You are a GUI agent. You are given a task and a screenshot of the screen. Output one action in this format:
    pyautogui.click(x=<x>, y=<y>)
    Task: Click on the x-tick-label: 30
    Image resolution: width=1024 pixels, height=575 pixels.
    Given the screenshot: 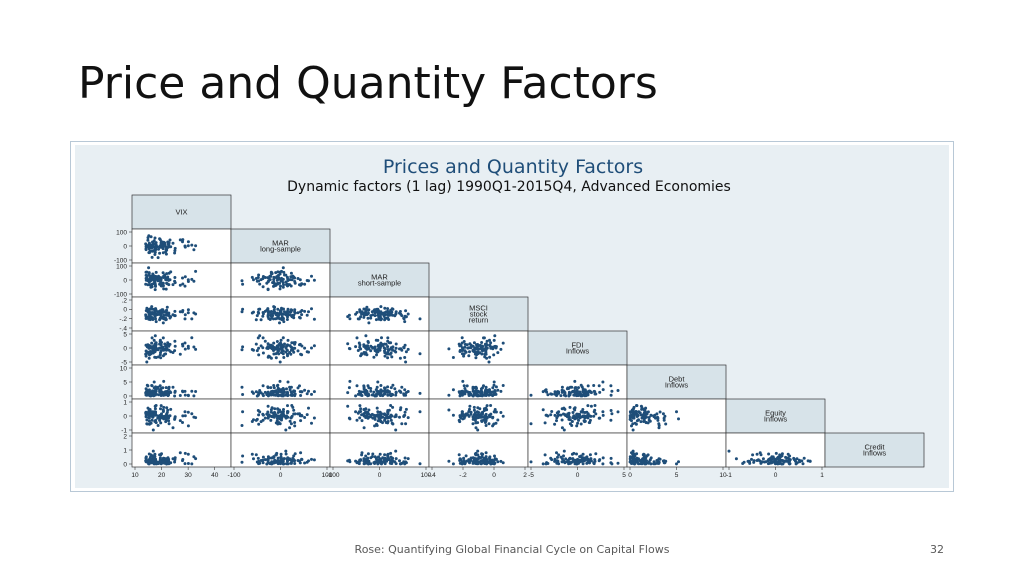 What is the action you would take?
    pyautogui.click(x=189, y=475)
    